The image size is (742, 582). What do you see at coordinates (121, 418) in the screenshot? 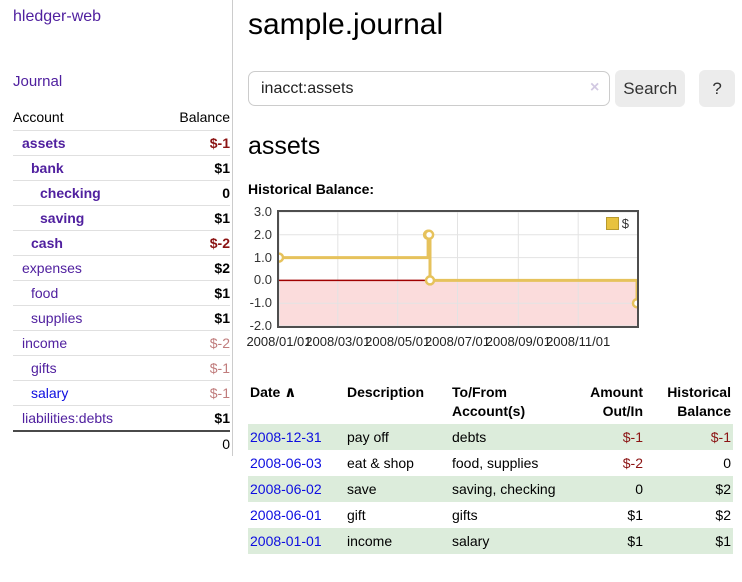
I see `account-row: liabilities:debts $1` at bounding box center [121, 418].